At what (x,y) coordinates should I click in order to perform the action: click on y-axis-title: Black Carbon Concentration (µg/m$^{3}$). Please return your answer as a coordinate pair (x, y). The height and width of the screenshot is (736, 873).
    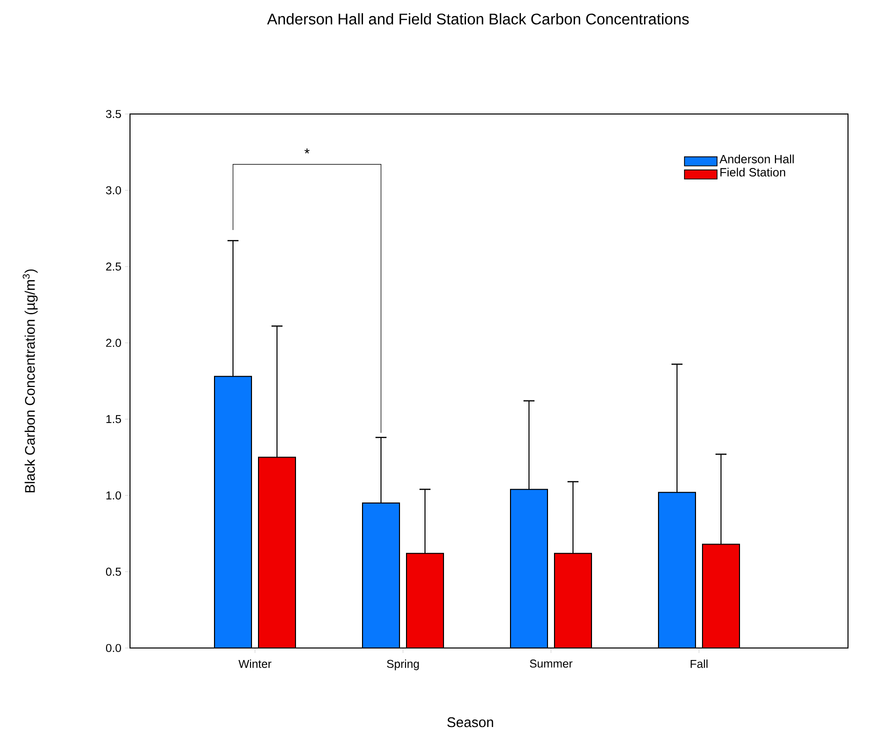
    Looking at the image, I should click on (30, 380).